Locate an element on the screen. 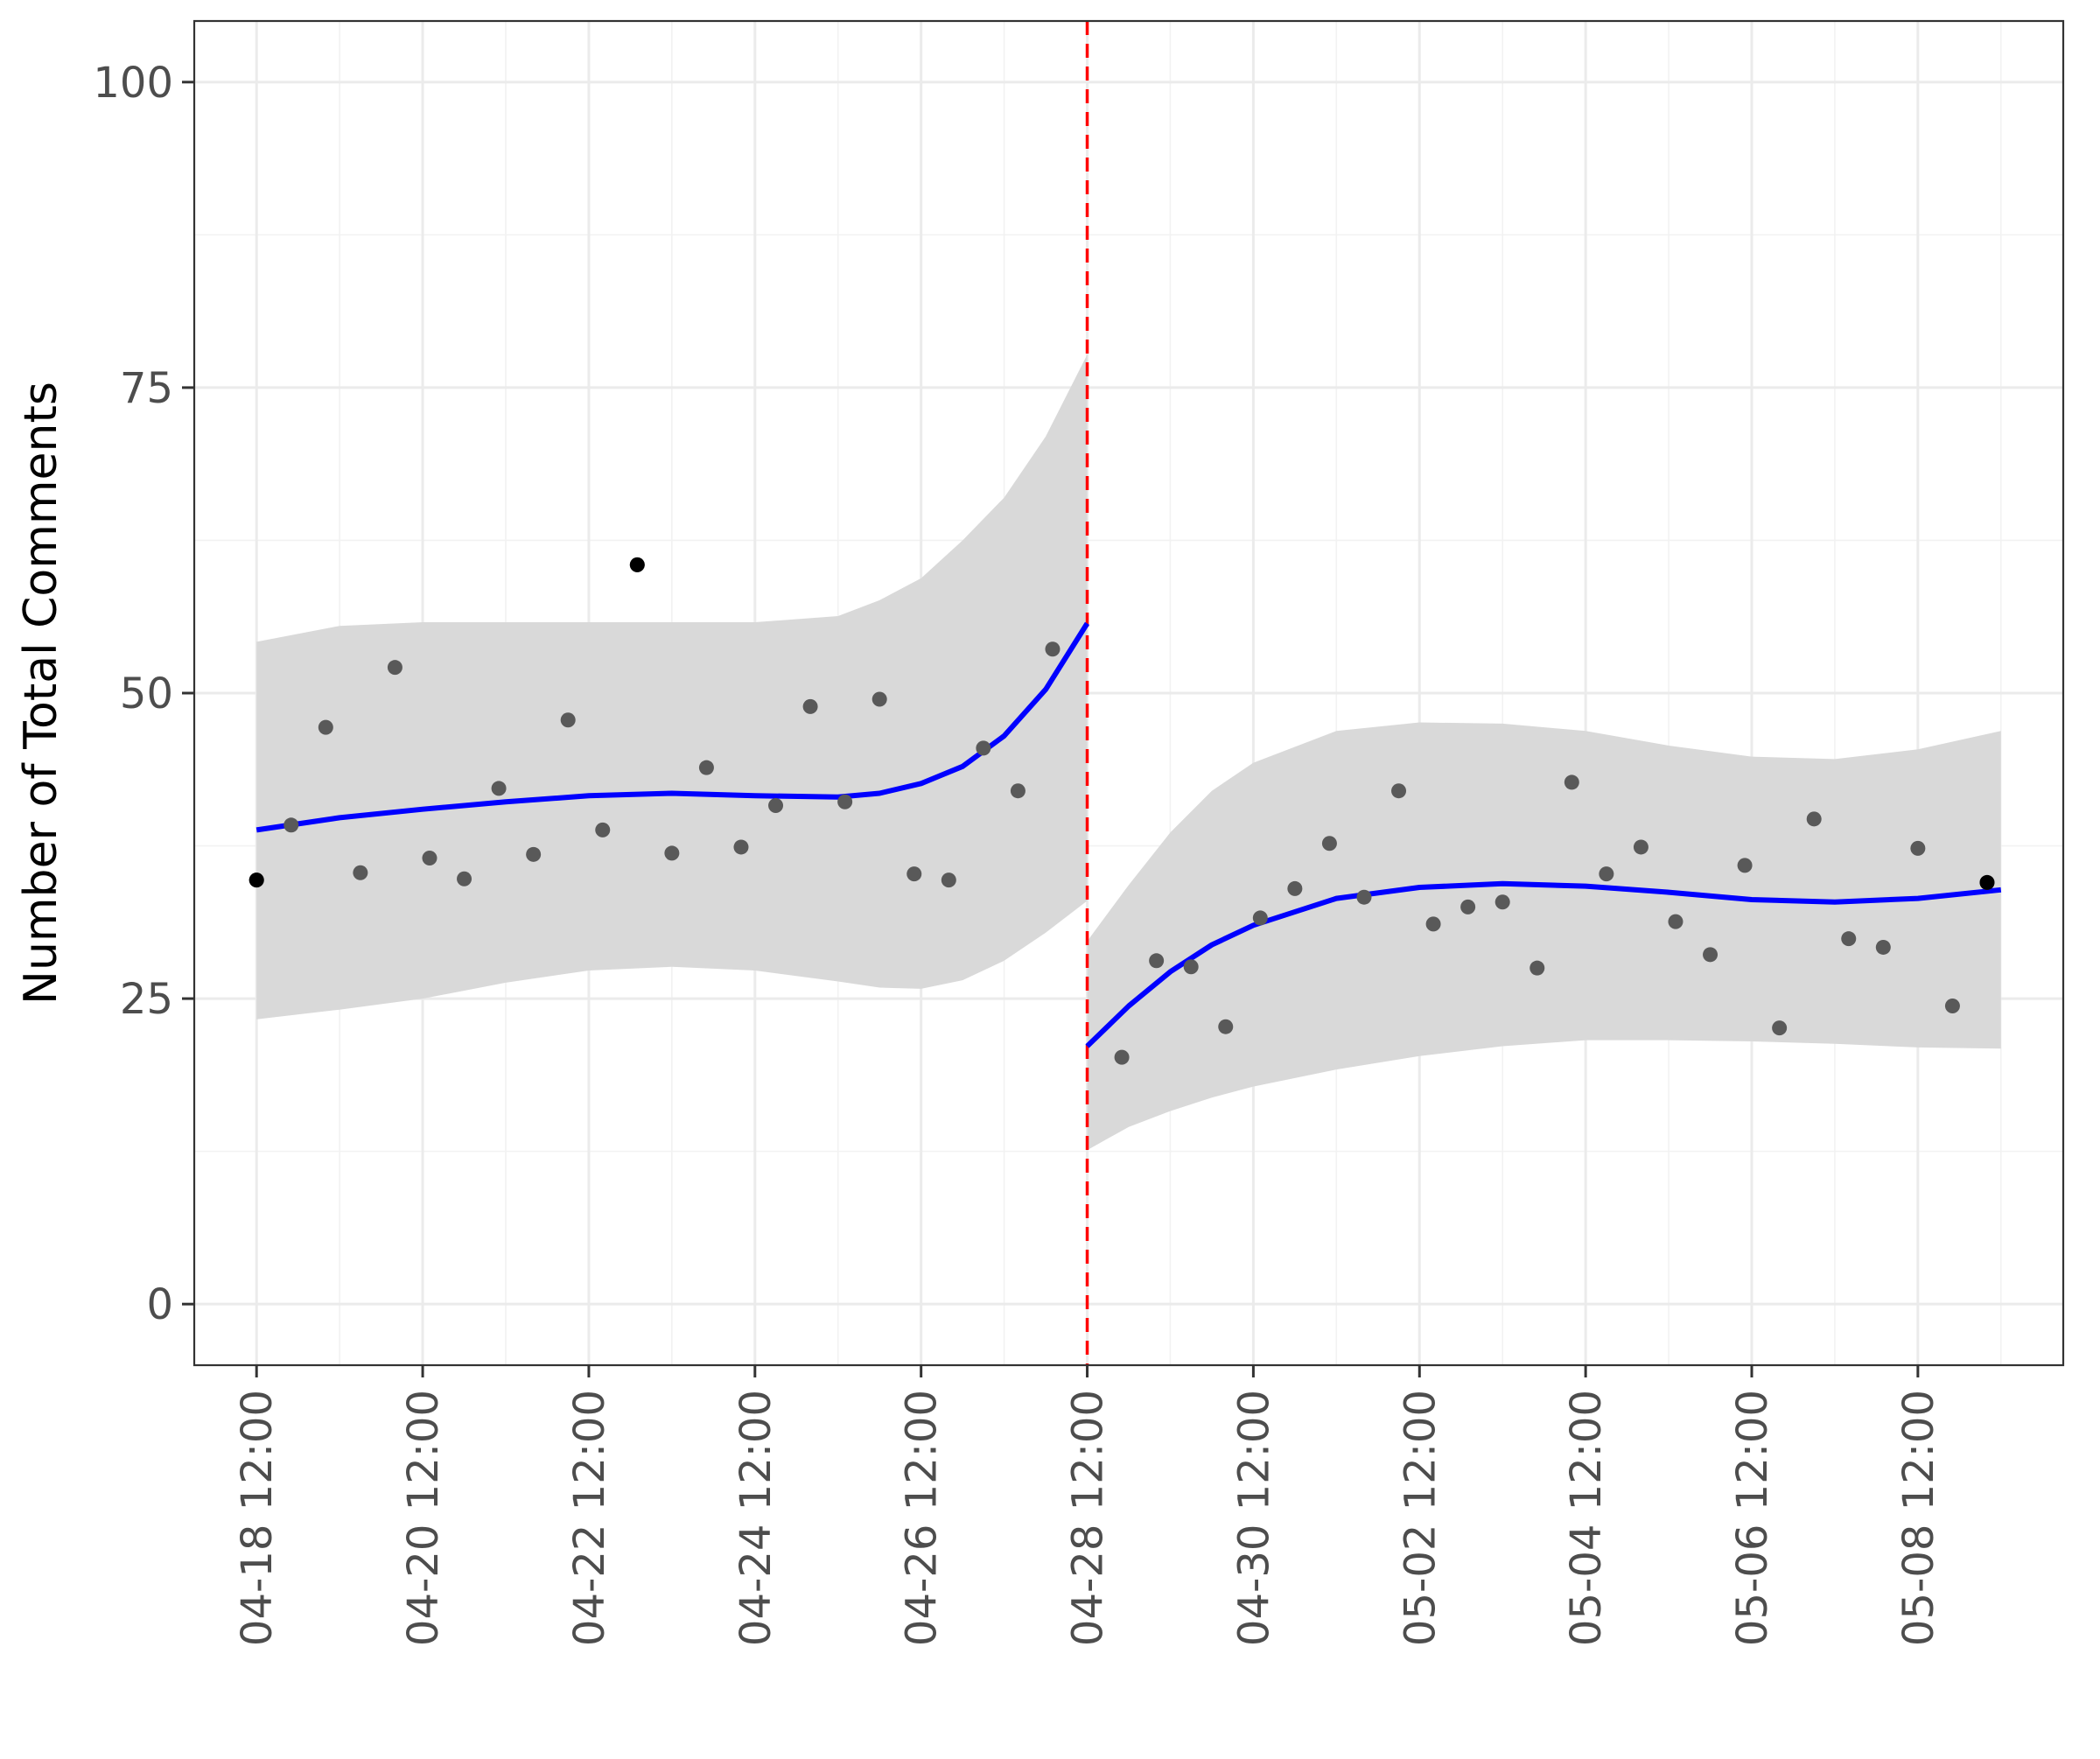 This screenshot has width=2100, height=1759. x-tick-label: 04-28 12:00 is located at coordinates (1088, 1518).